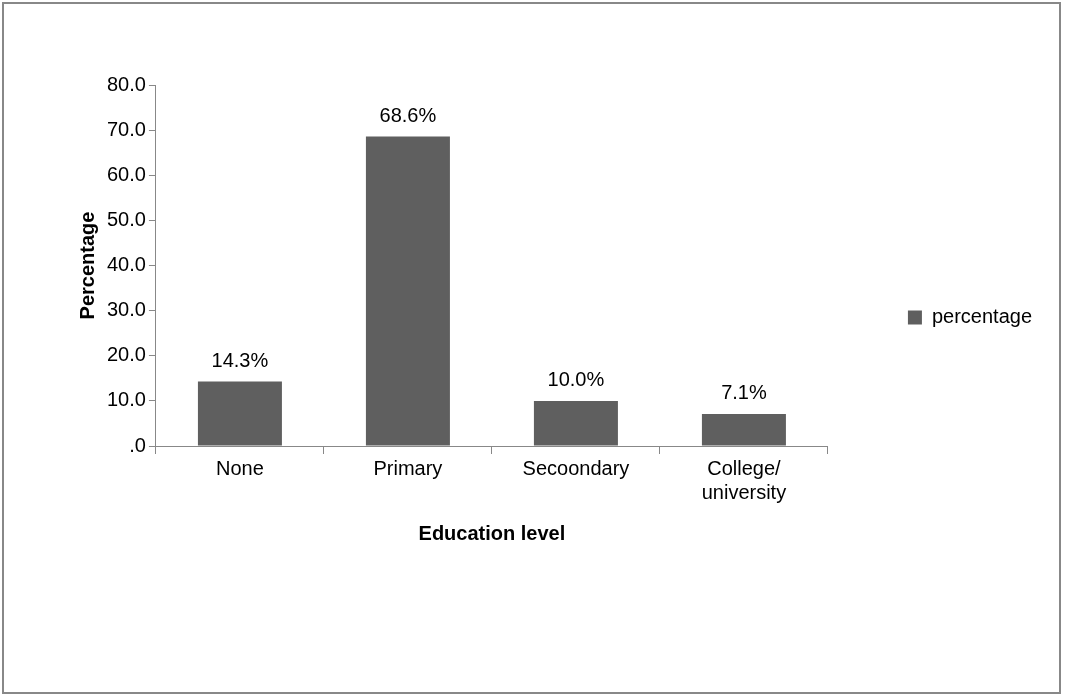  Describe the element at coordinates (86, 265) in the screenshot. I see `y-axis-title: Percentage` at that location.